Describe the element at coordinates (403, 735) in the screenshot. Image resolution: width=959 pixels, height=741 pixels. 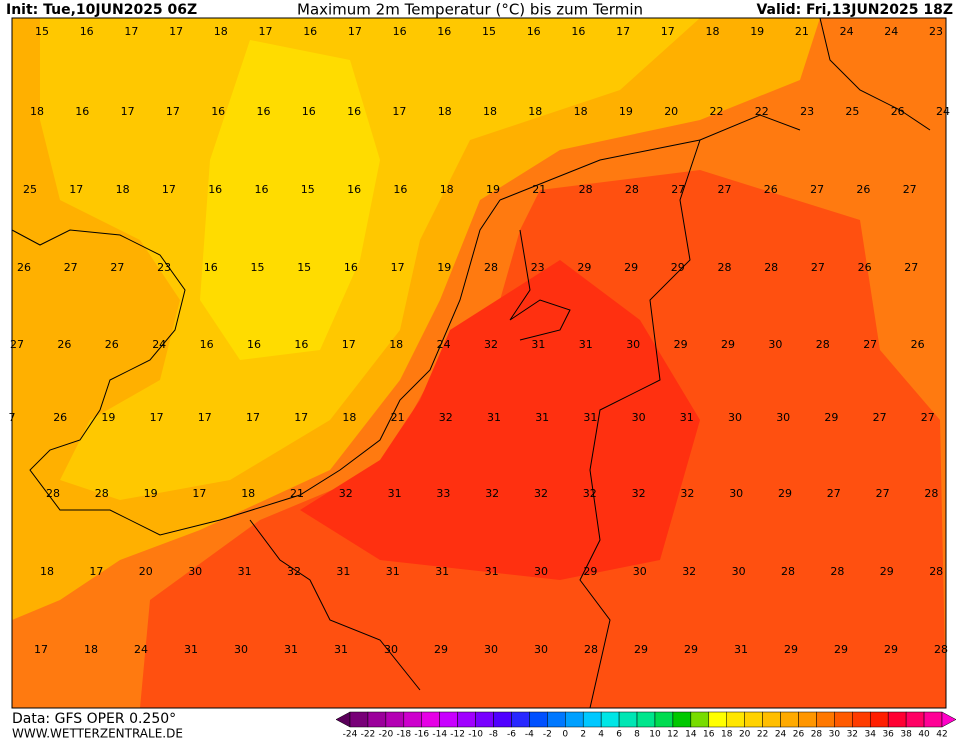
I see `colorbar-label: -18` at that location.